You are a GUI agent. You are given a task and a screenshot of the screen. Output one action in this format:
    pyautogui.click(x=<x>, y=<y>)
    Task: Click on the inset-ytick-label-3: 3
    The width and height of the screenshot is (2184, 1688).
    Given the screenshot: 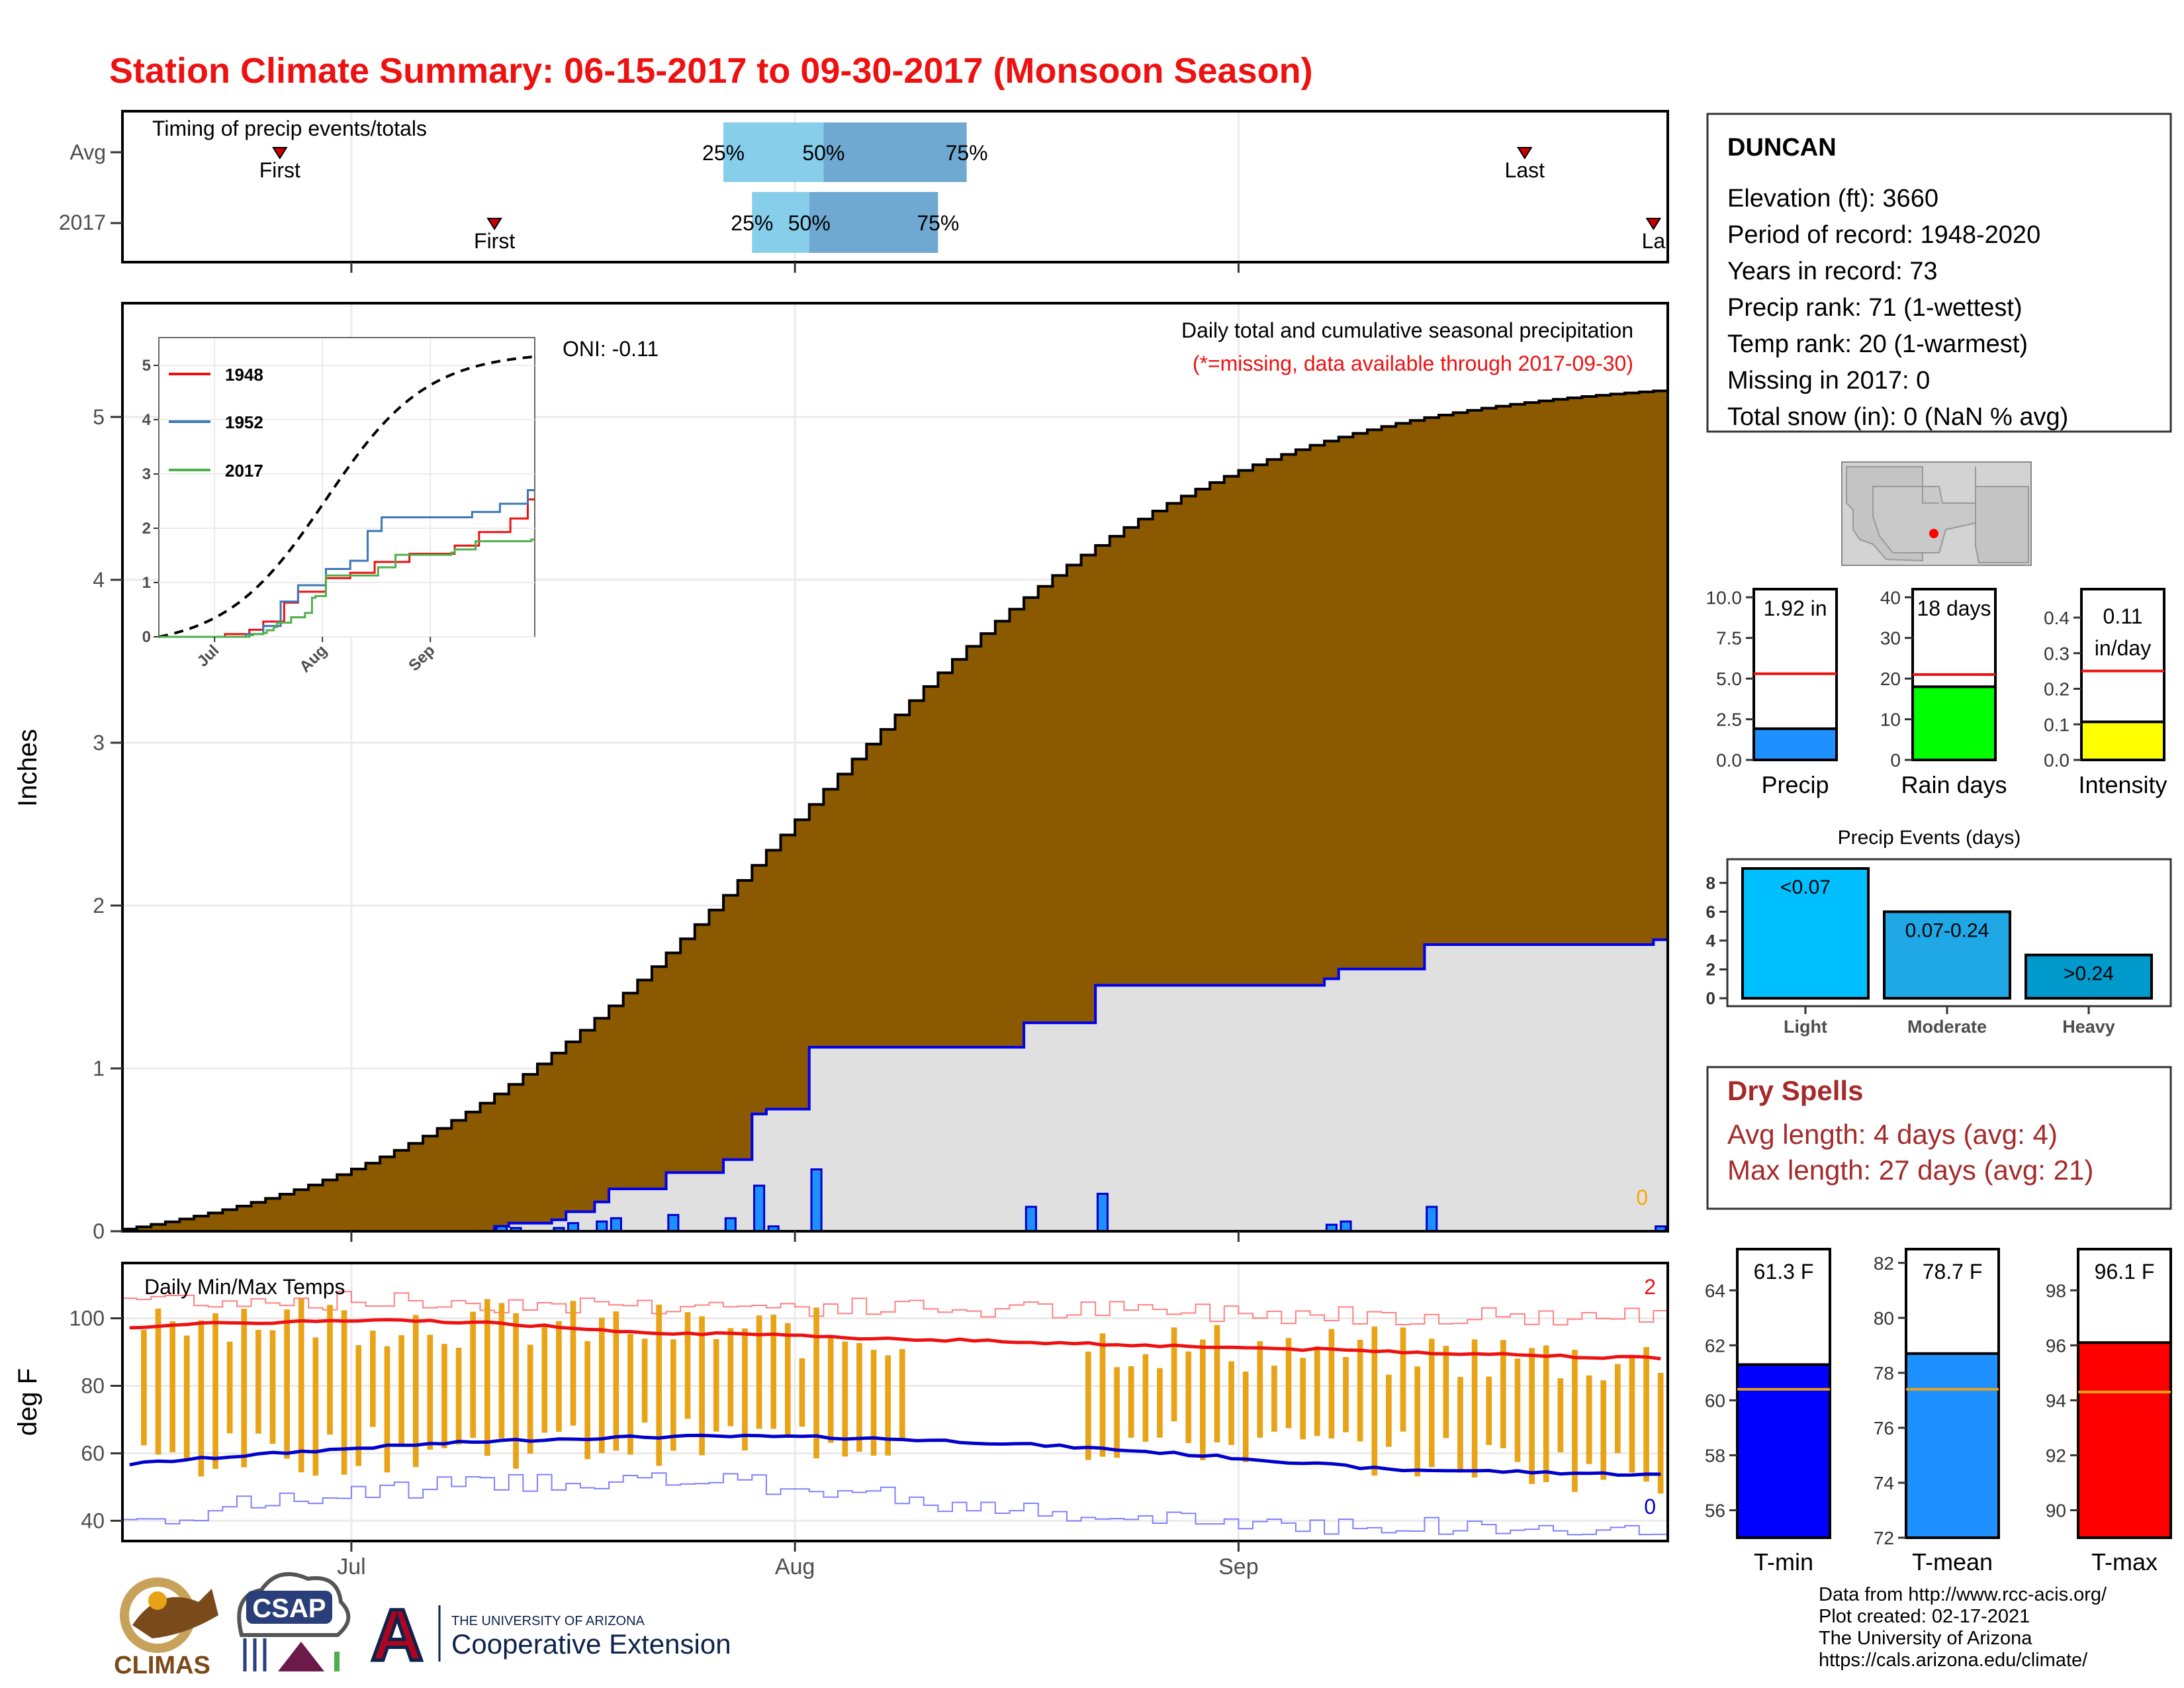 What is the action you would take?
    pyautogui.click(x=146, y=474)
    